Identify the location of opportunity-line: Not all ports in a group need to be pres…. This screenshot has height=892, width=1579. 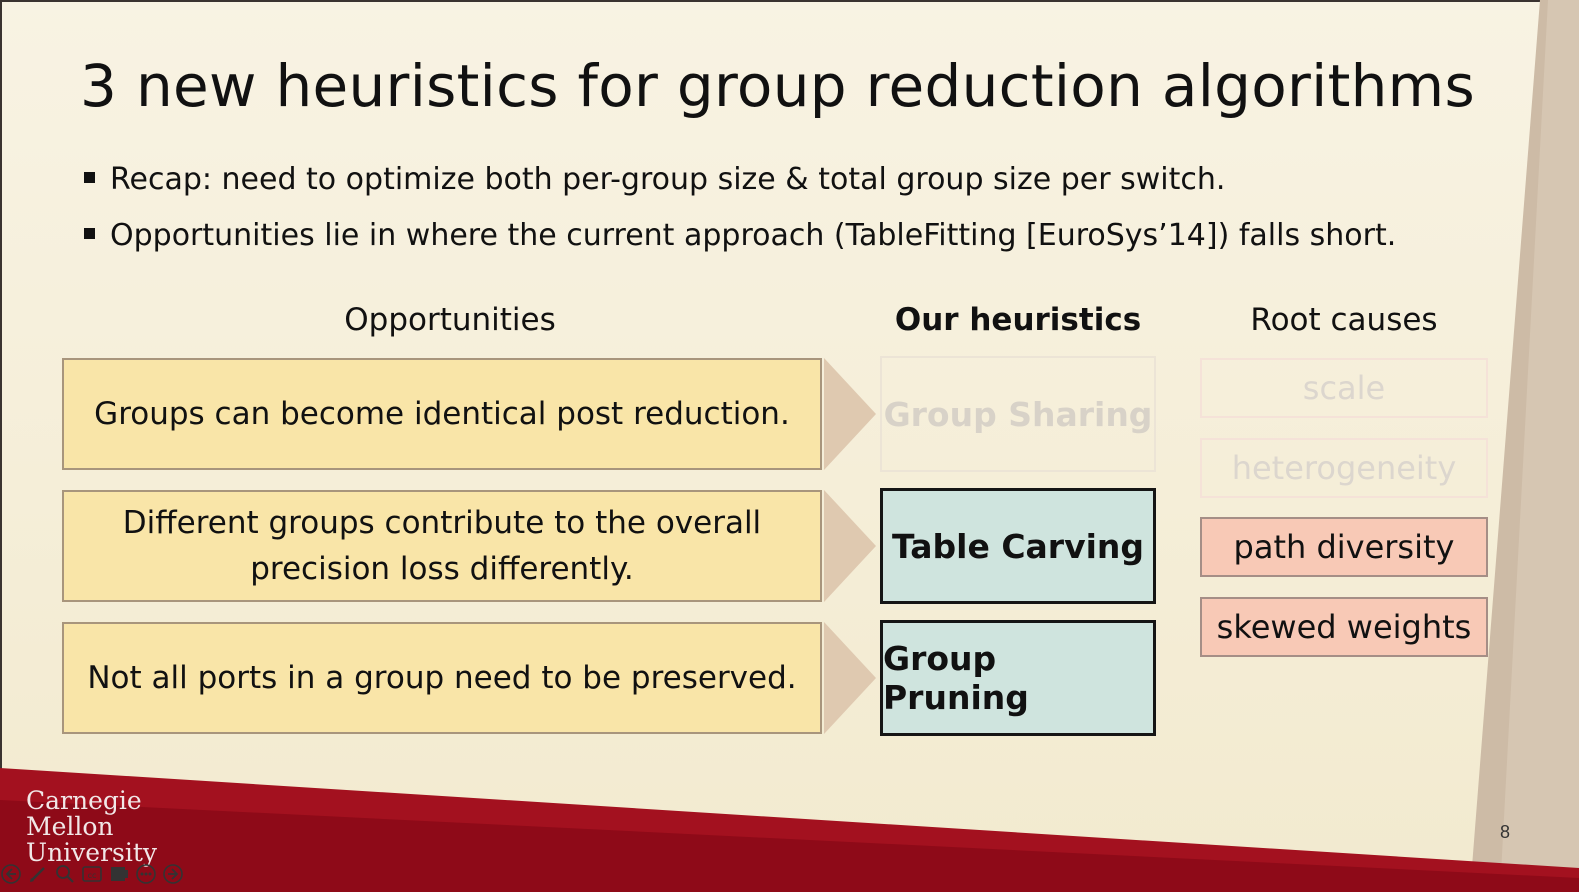
(442, 678).